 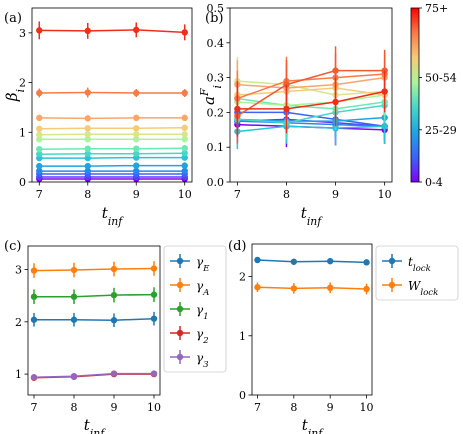 I want to click on y-axis-label: aFi, so click(x=211, y=95).